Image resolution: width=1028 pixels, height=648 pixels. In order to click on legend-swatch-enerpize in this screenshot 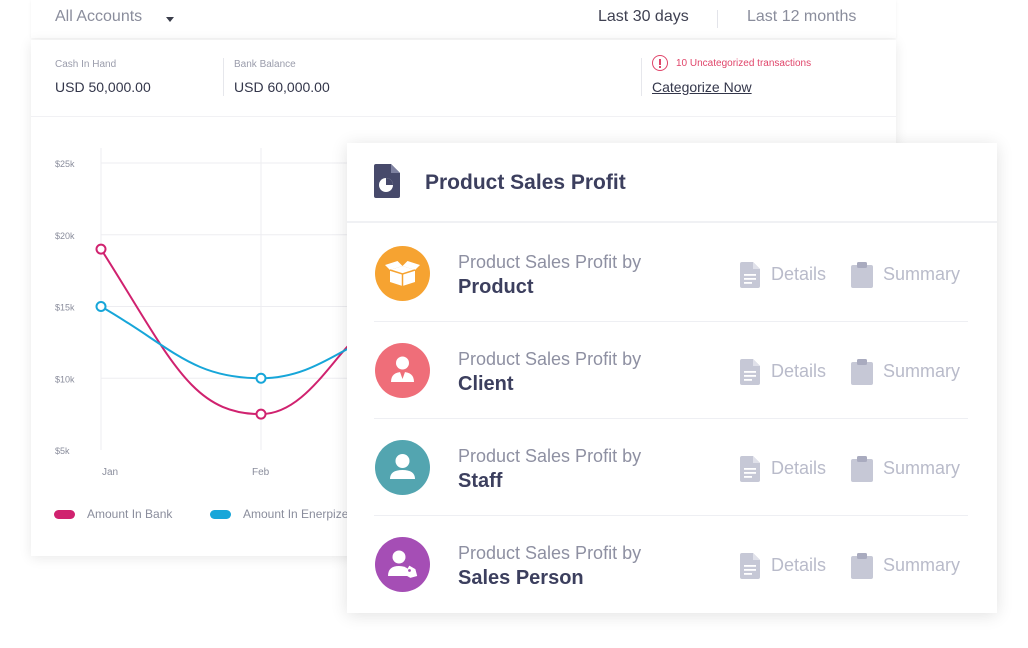, I will do `click(220, 514)`.